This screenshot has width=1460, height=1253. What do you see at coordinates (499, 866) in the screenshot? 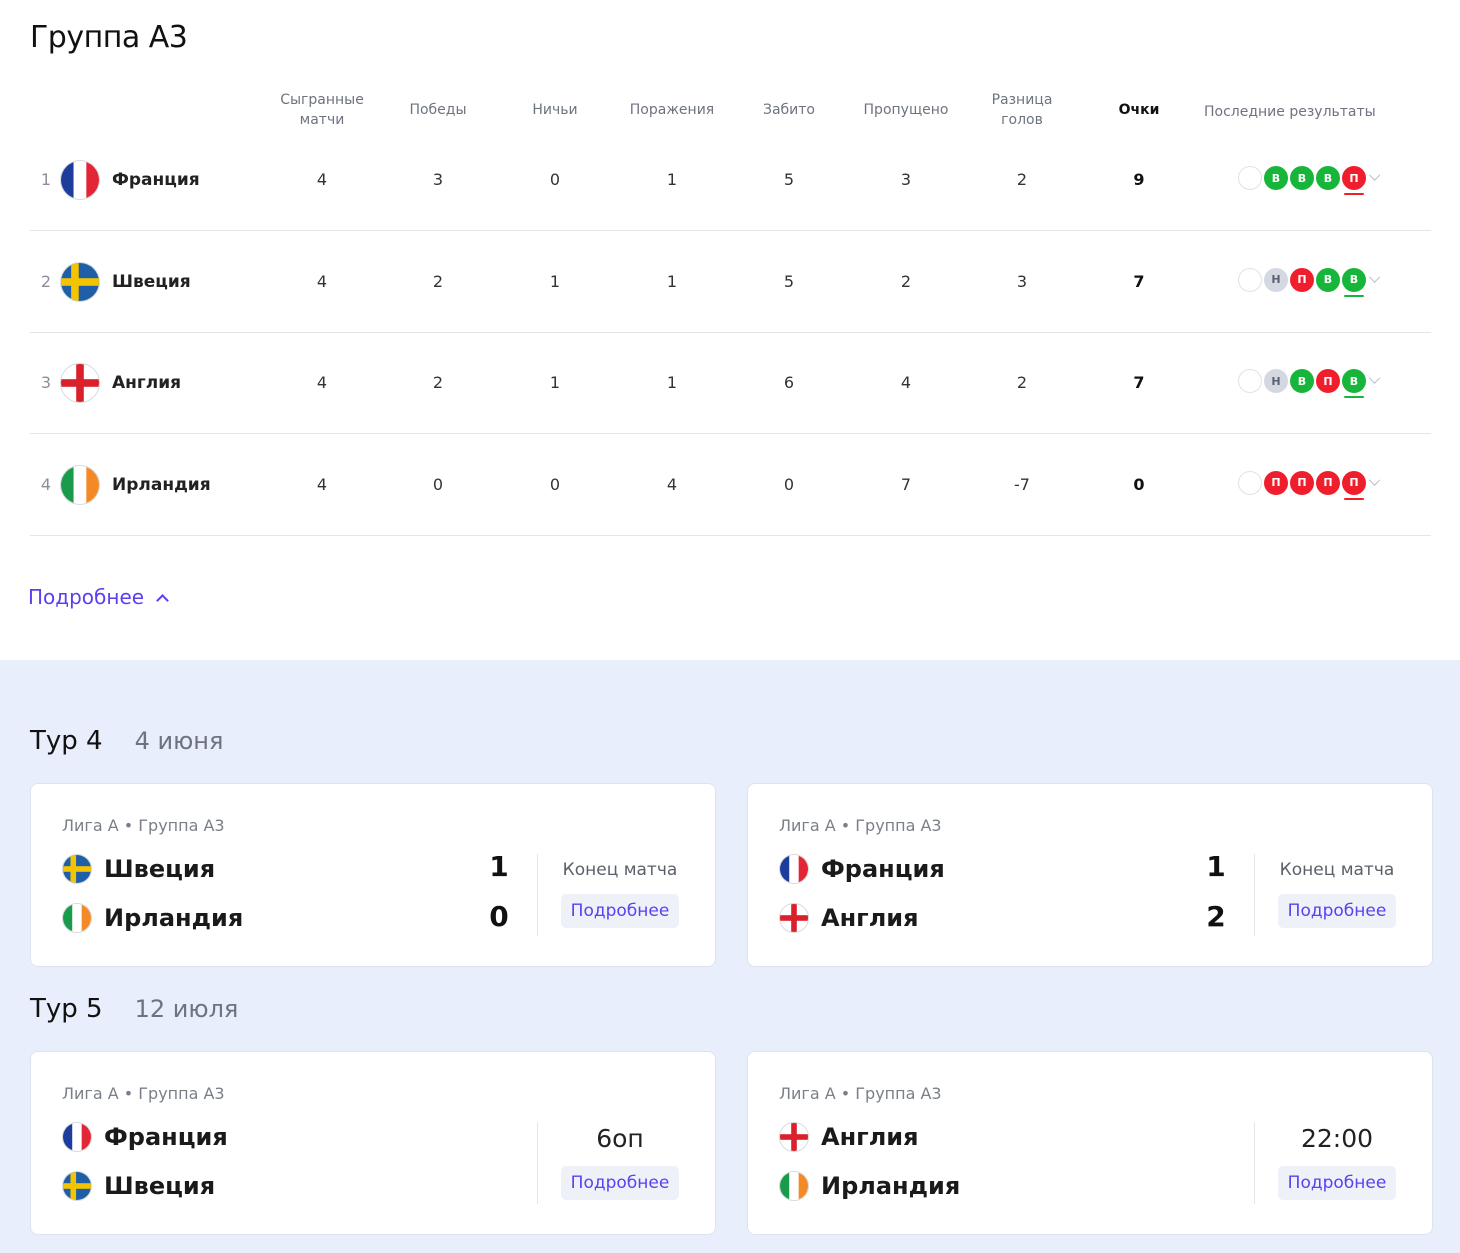
I see `home-score: 1` at bounding box center [499, 866].